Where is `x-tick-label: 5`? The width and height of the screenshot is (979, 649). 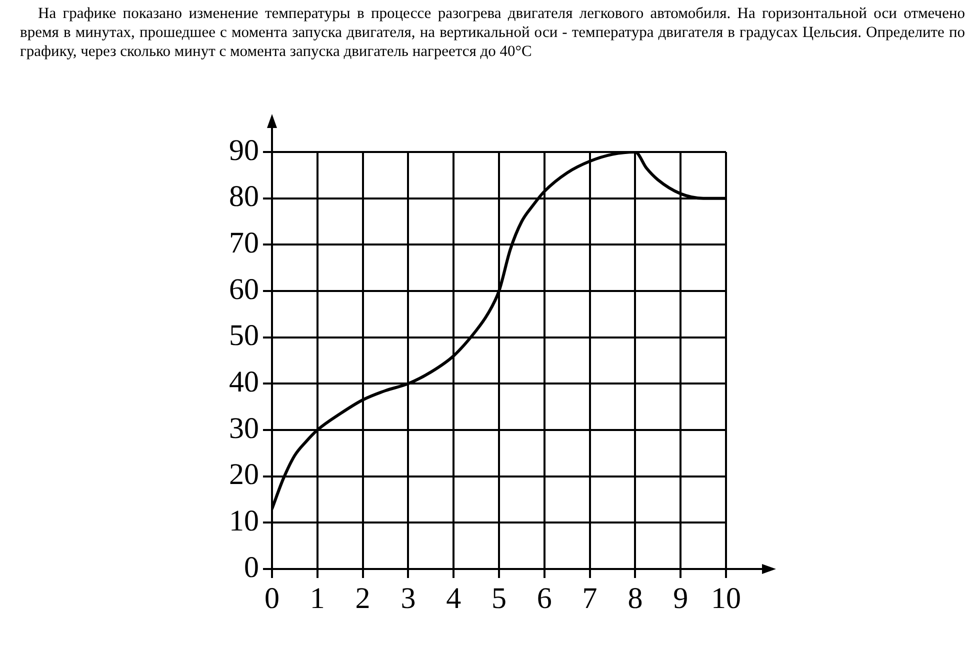
x-tick-label: 5 is located at coordinates (499, 598).